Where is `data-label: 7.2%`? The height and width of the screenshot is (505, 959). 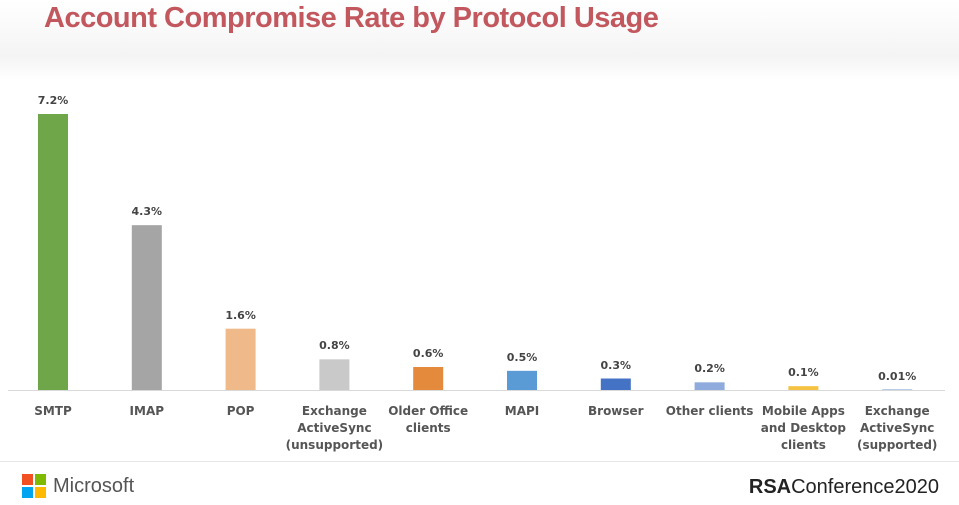 data-label: 7.2% is located at coordinates (53, 100).